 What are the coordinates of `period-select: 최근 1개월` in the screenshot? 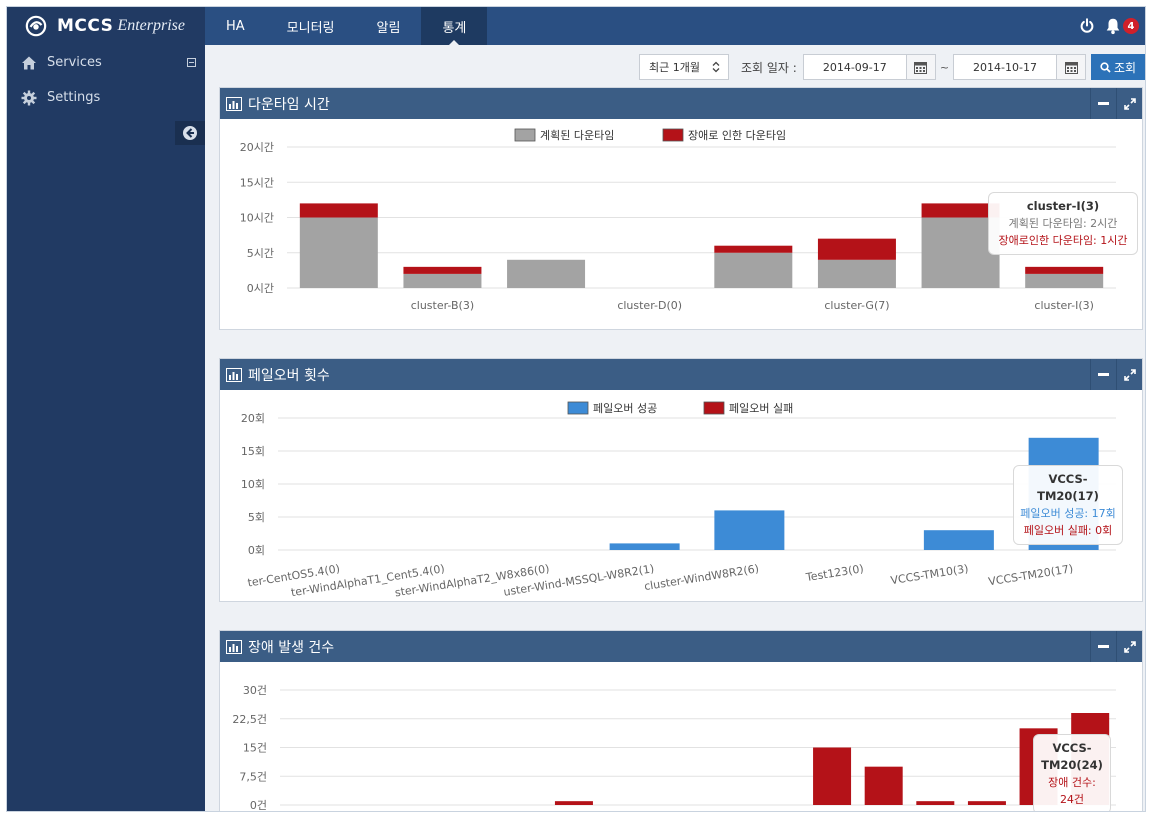 It's located at (684, 67).